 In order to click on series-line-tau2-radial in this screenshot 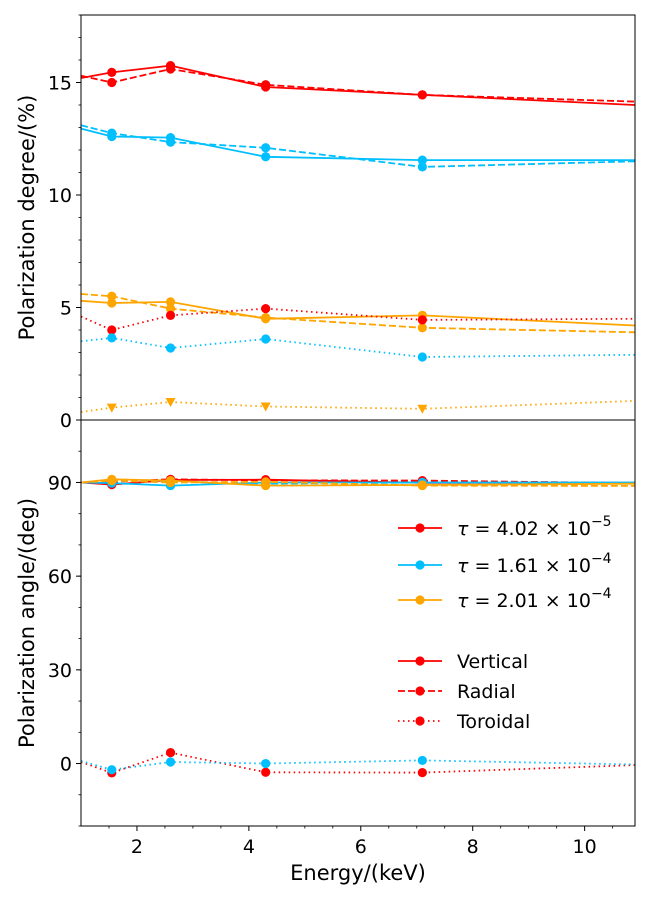, I will do `click(358, 146)`.